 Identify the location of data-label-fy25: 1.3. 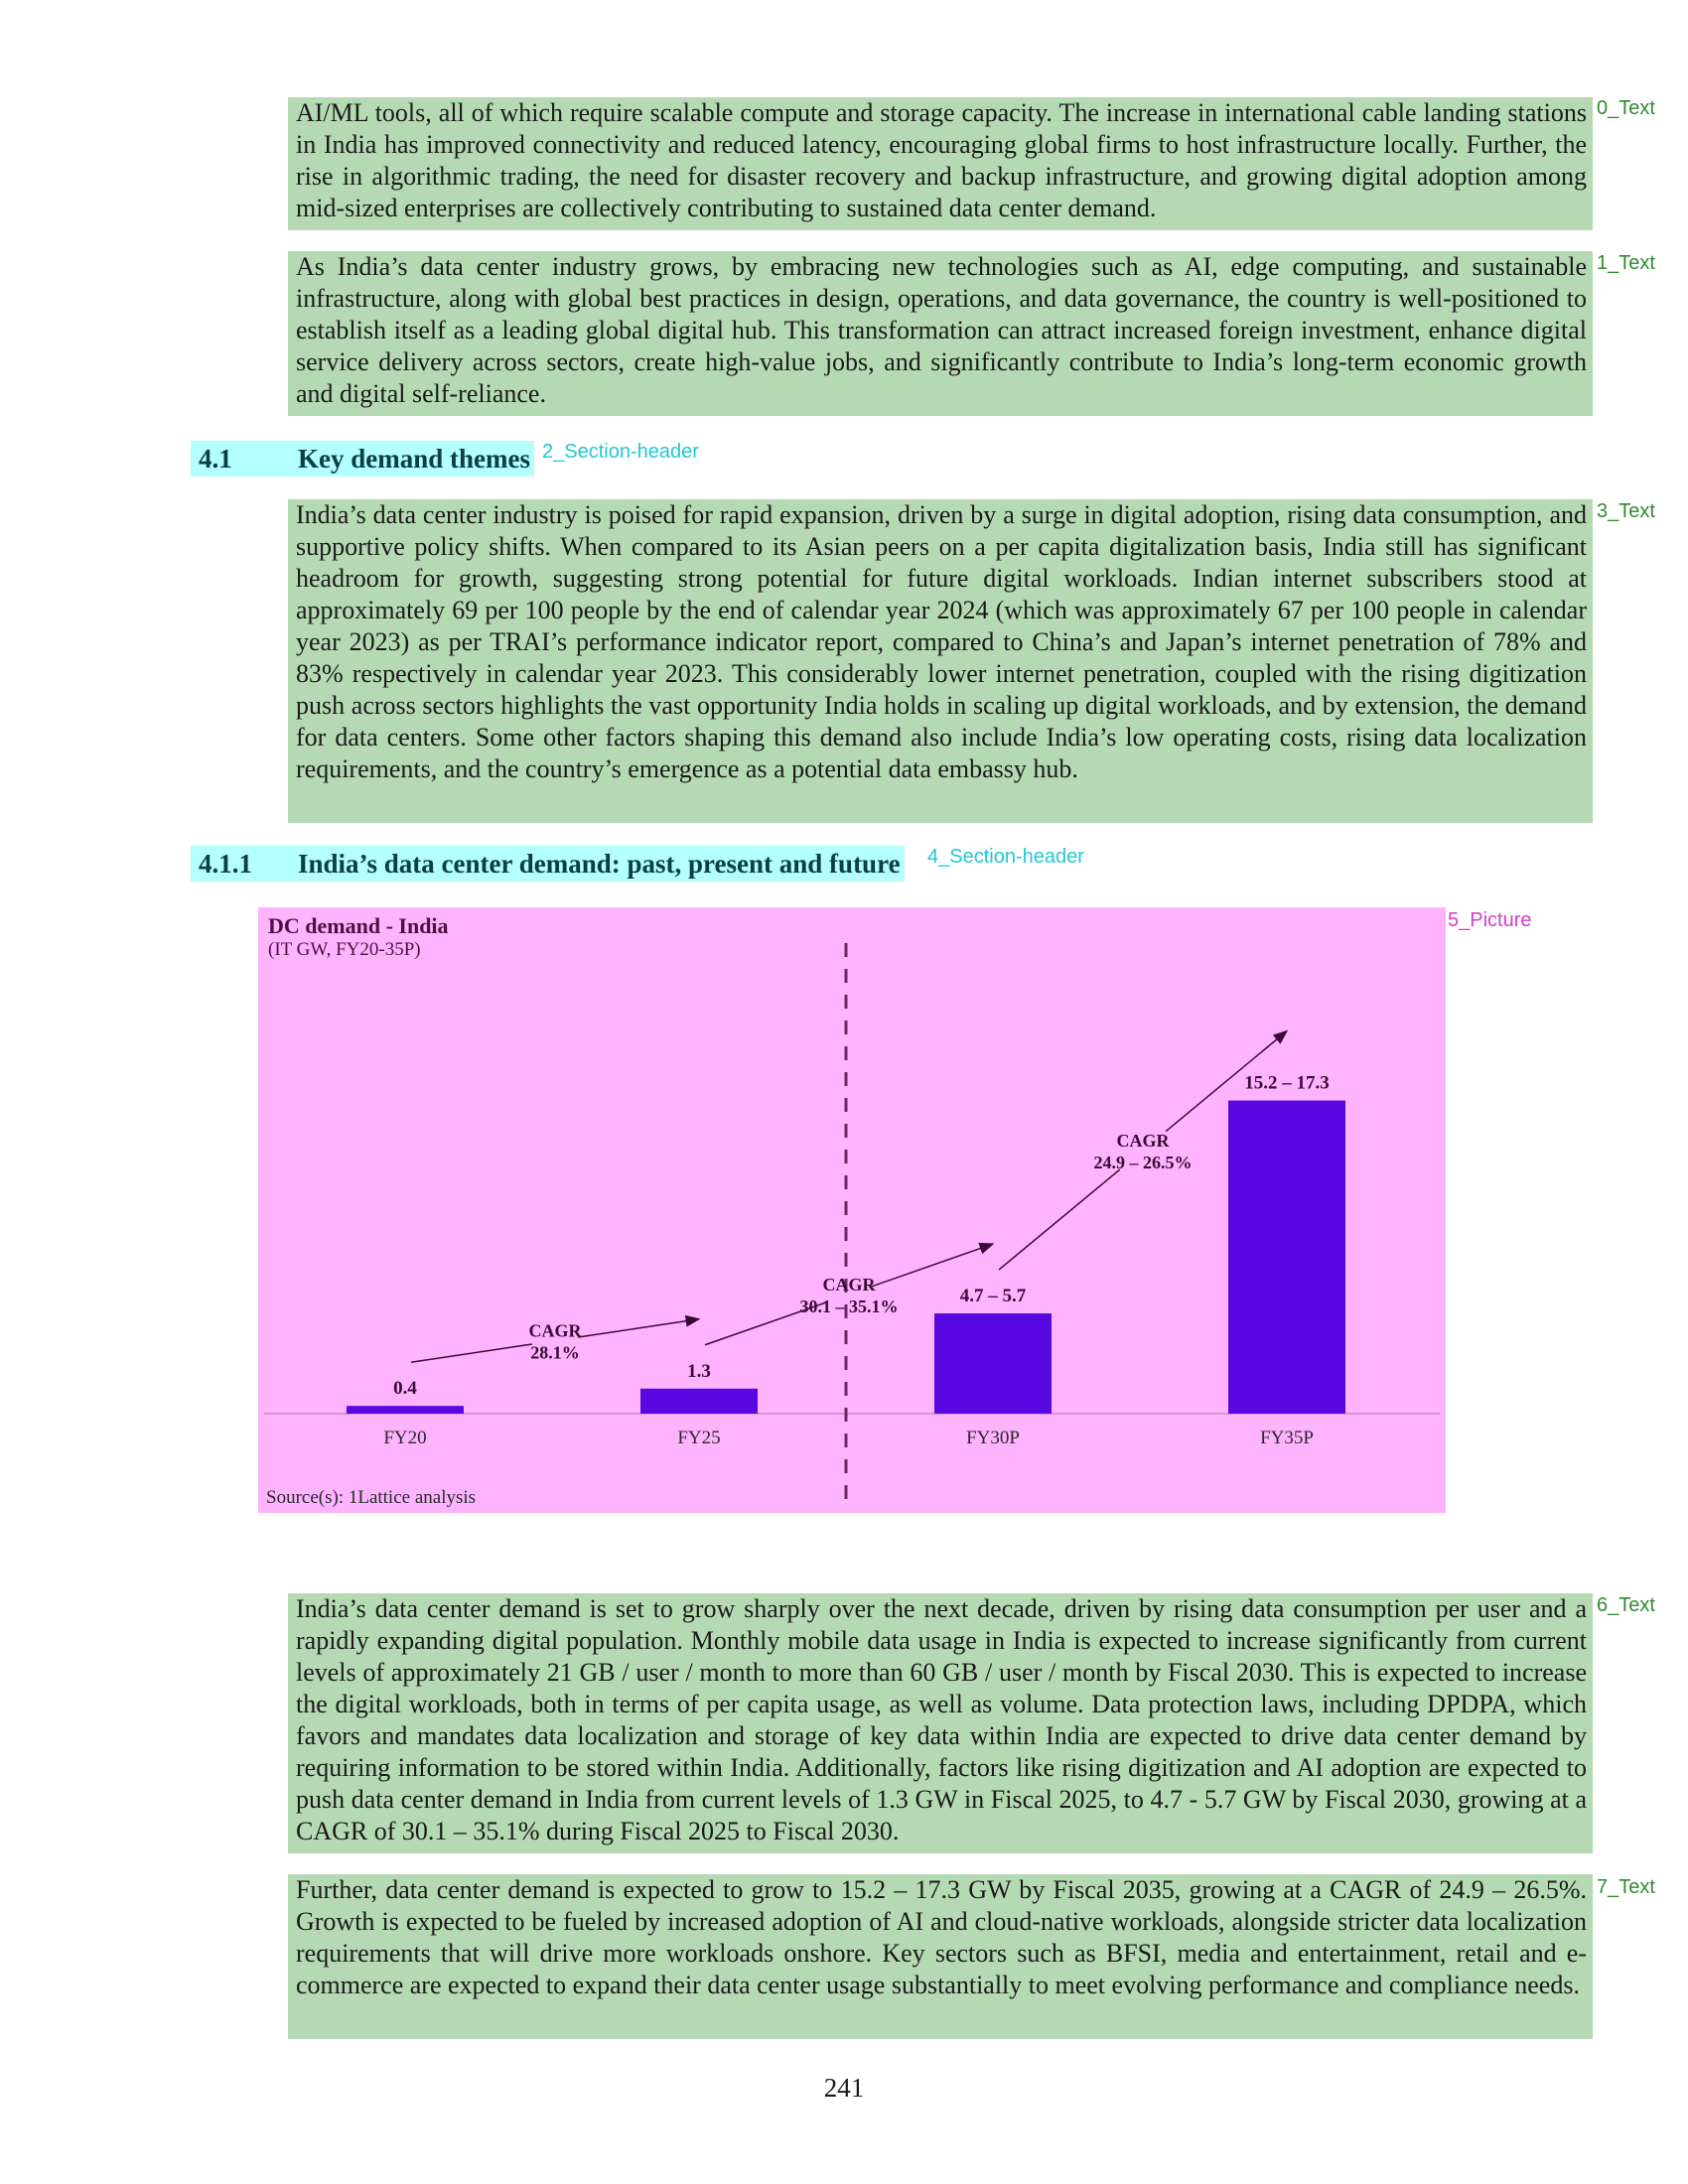
(699, 1371).